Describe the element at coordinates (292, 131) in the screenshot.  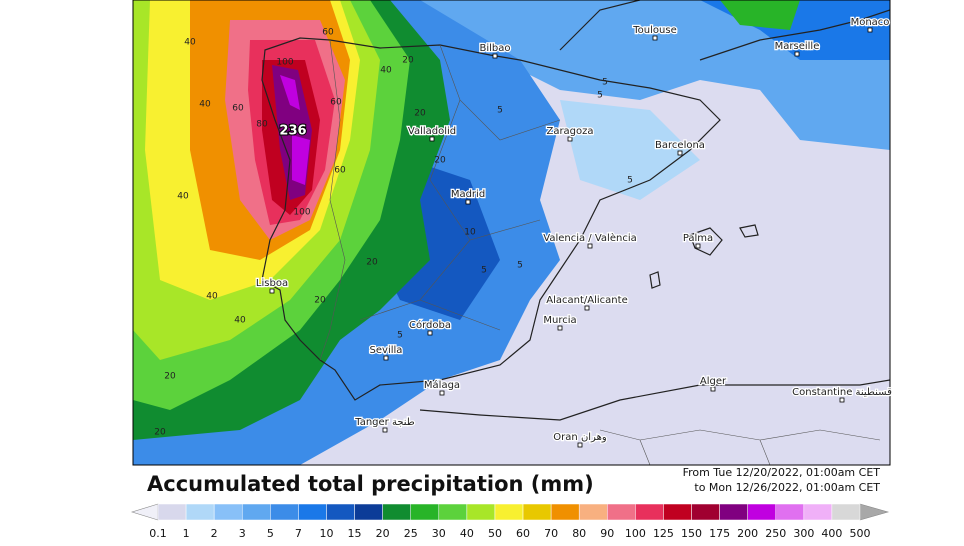
I see `max-label: 236` at that location.